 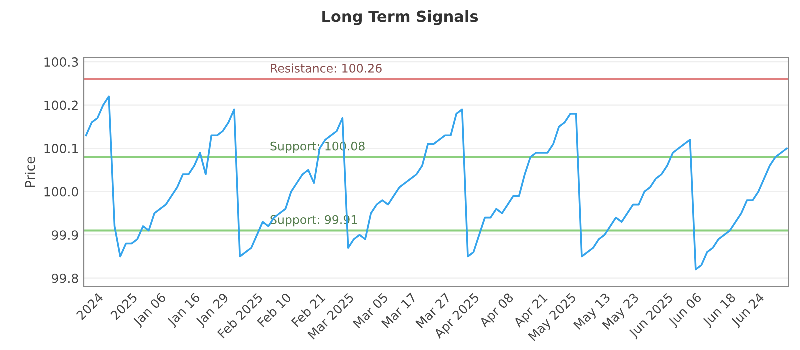 I want to click on y-tick-label: 100.0, so click(x=61, y=192).